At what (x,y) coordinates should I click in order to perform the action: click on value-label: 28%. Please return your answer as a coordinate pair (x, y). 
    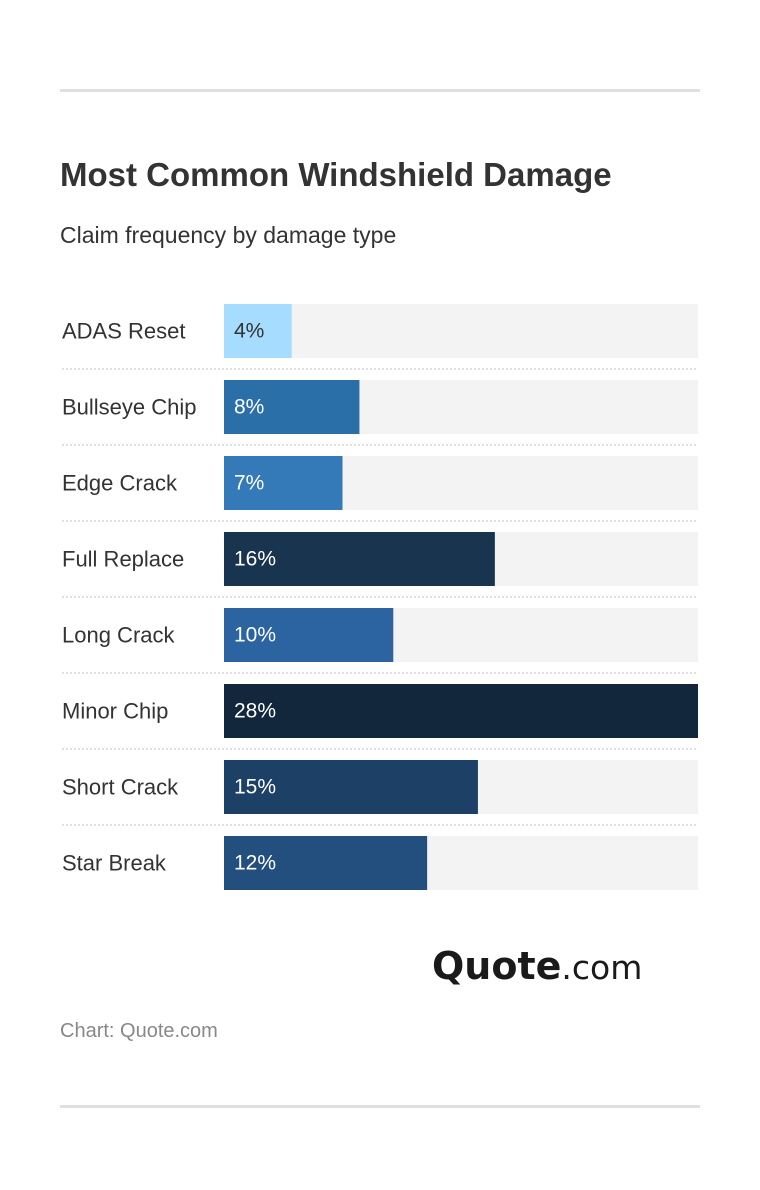
    Looking at the image, I should click on (255, 711).